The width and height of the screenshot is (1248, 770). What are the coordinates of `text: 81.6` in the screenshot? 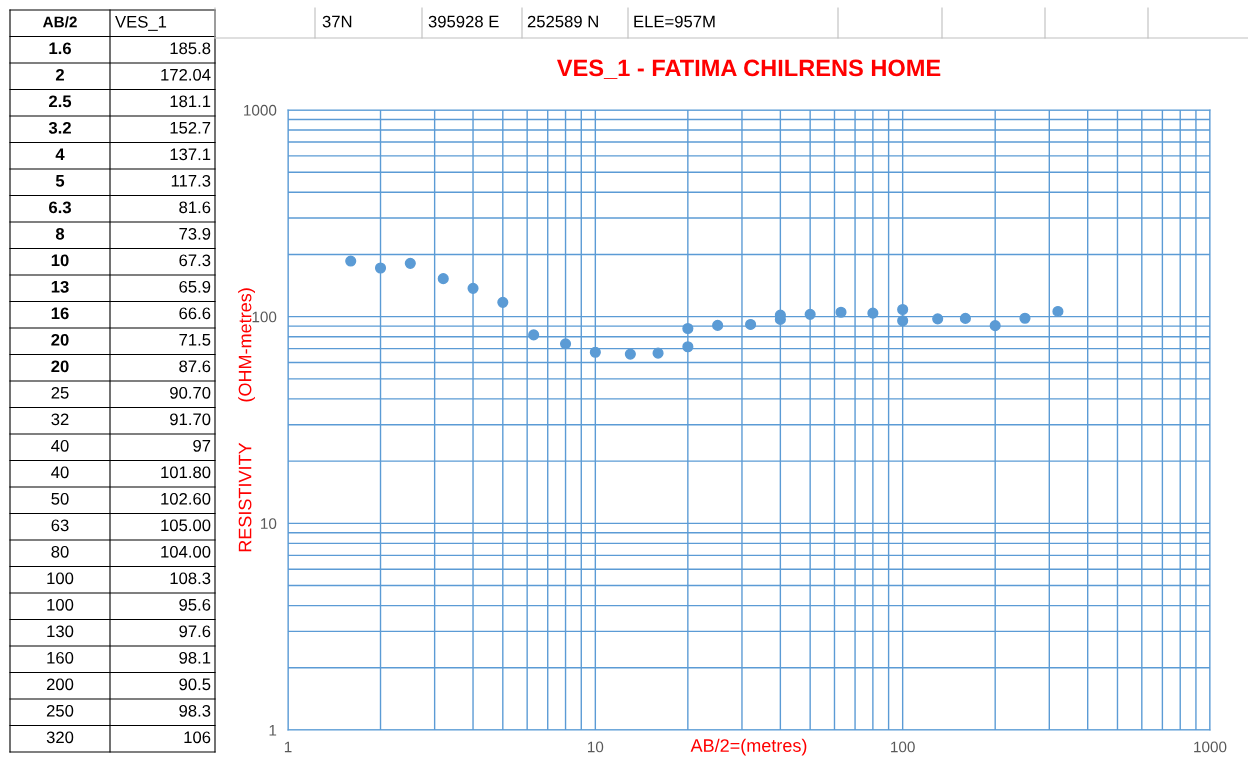 It's located at (195, 207).